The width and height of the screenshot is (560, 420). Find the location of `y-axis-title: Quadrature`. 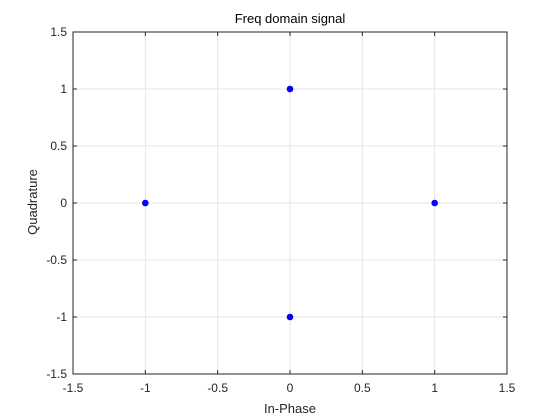

y-axis-title: Quadrature is located at coordinates (32, 202).